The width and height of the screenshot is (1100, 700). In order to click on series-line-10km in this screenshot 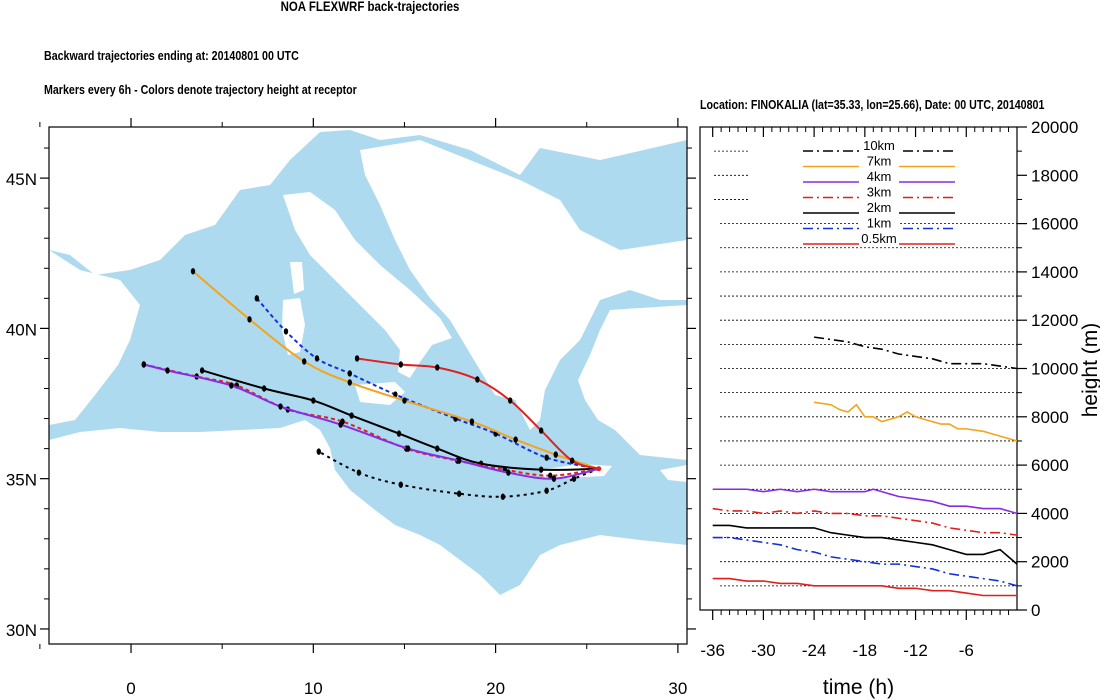, I will do `click(916, 353)`.